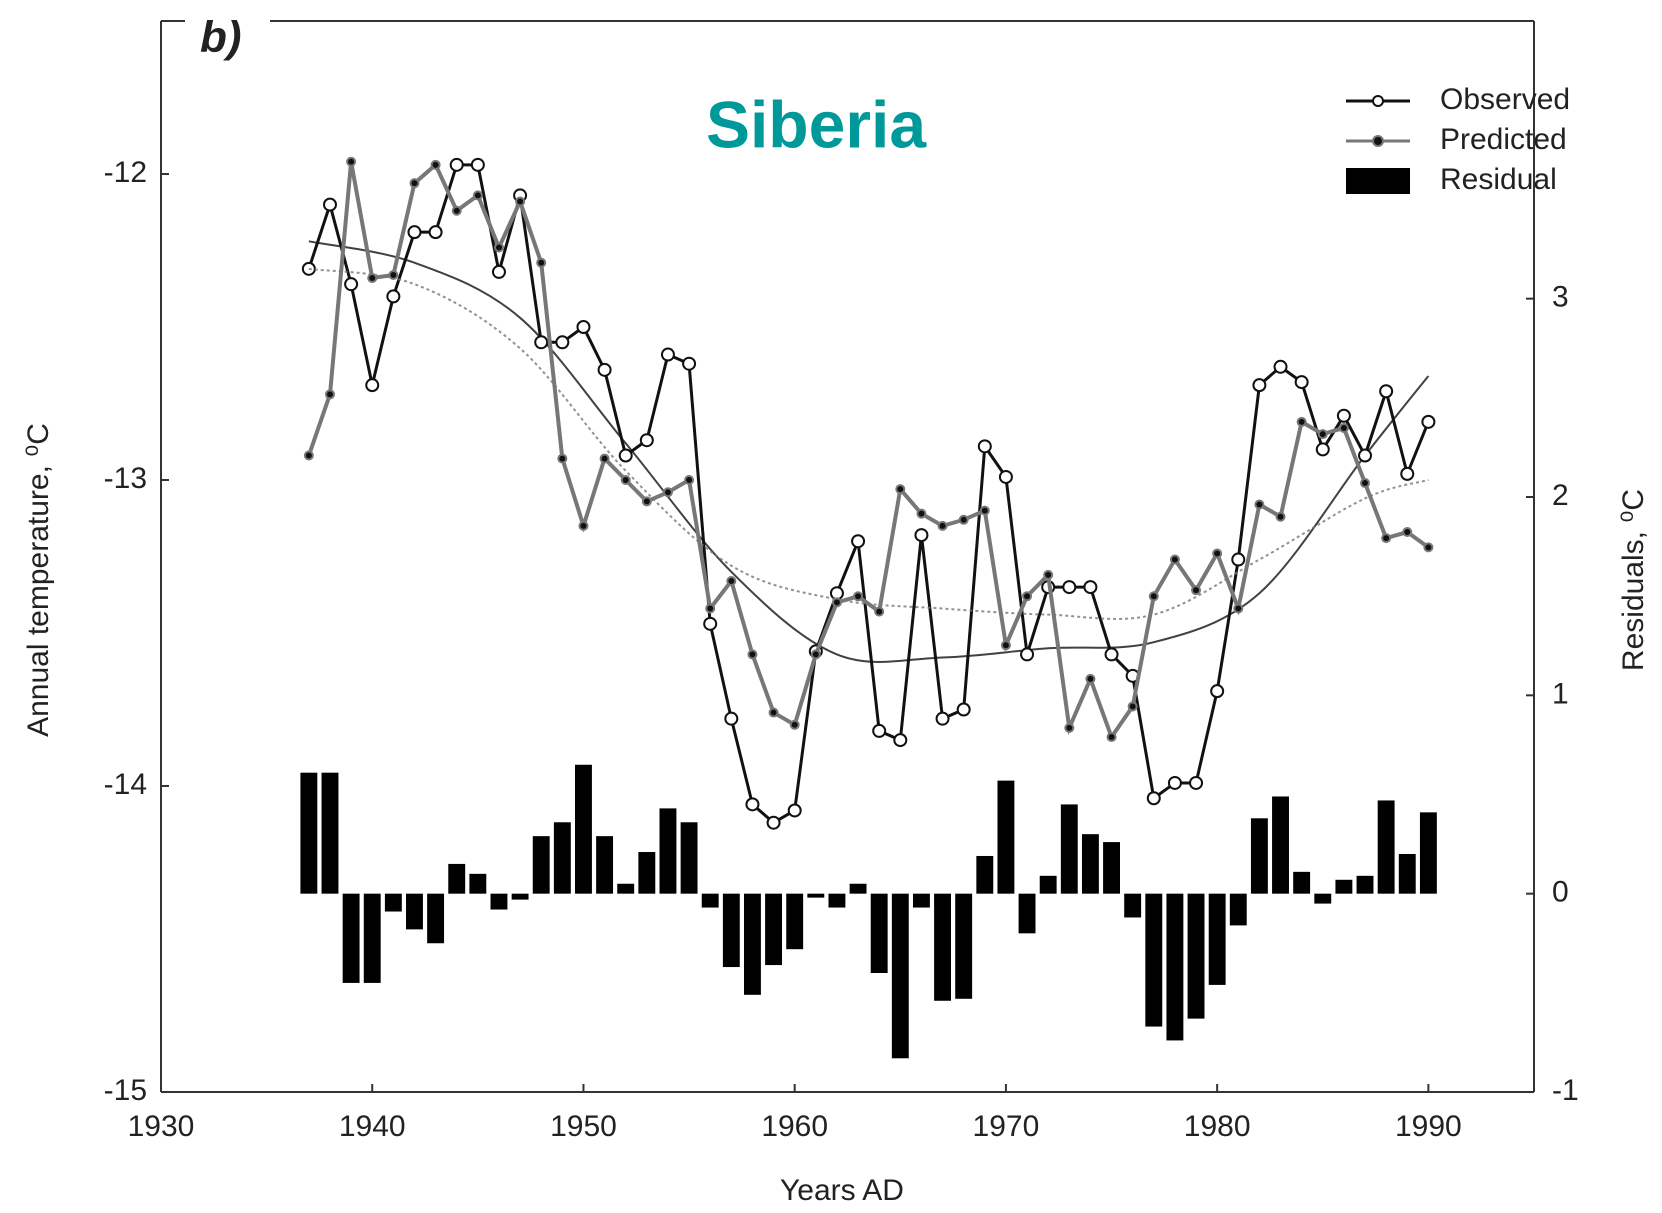 This screenshot has height=1213, width=1662. What do you see at coordinates (1560, 297) in the screenshot?
I see `y2-tick-label: 3` at bounding box center [1560, 297].